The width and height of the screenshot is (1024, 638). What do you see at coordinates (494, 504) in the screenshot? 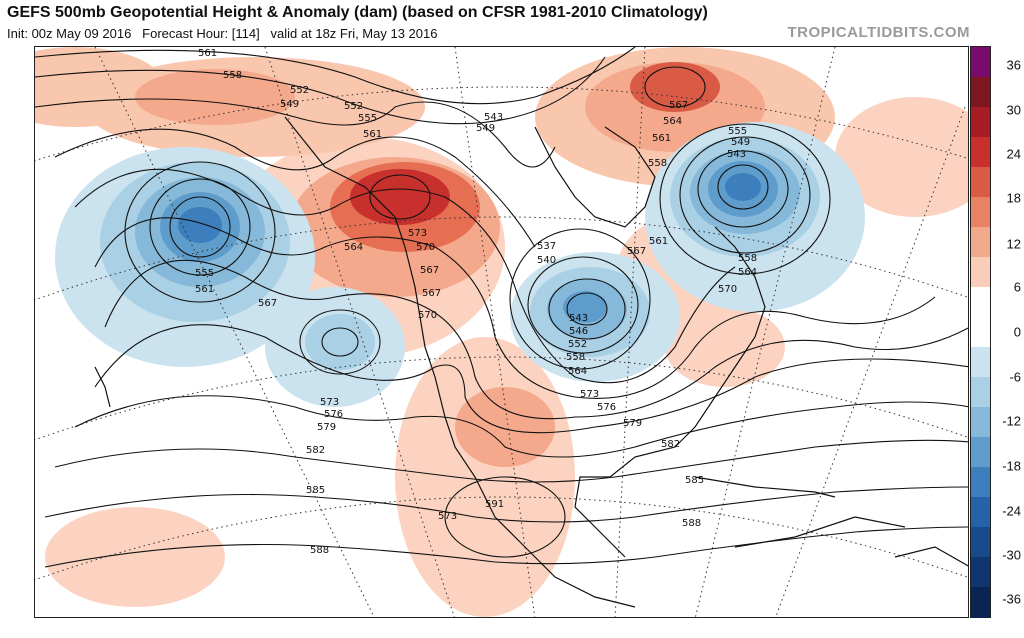
I see `contour-label: 591` at bounding box center [494, 504].